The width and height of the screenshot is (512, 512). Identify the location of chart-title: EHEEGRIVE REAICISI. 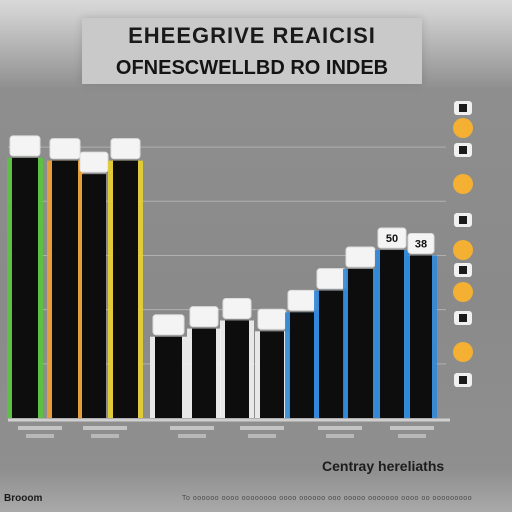
(252, 35).